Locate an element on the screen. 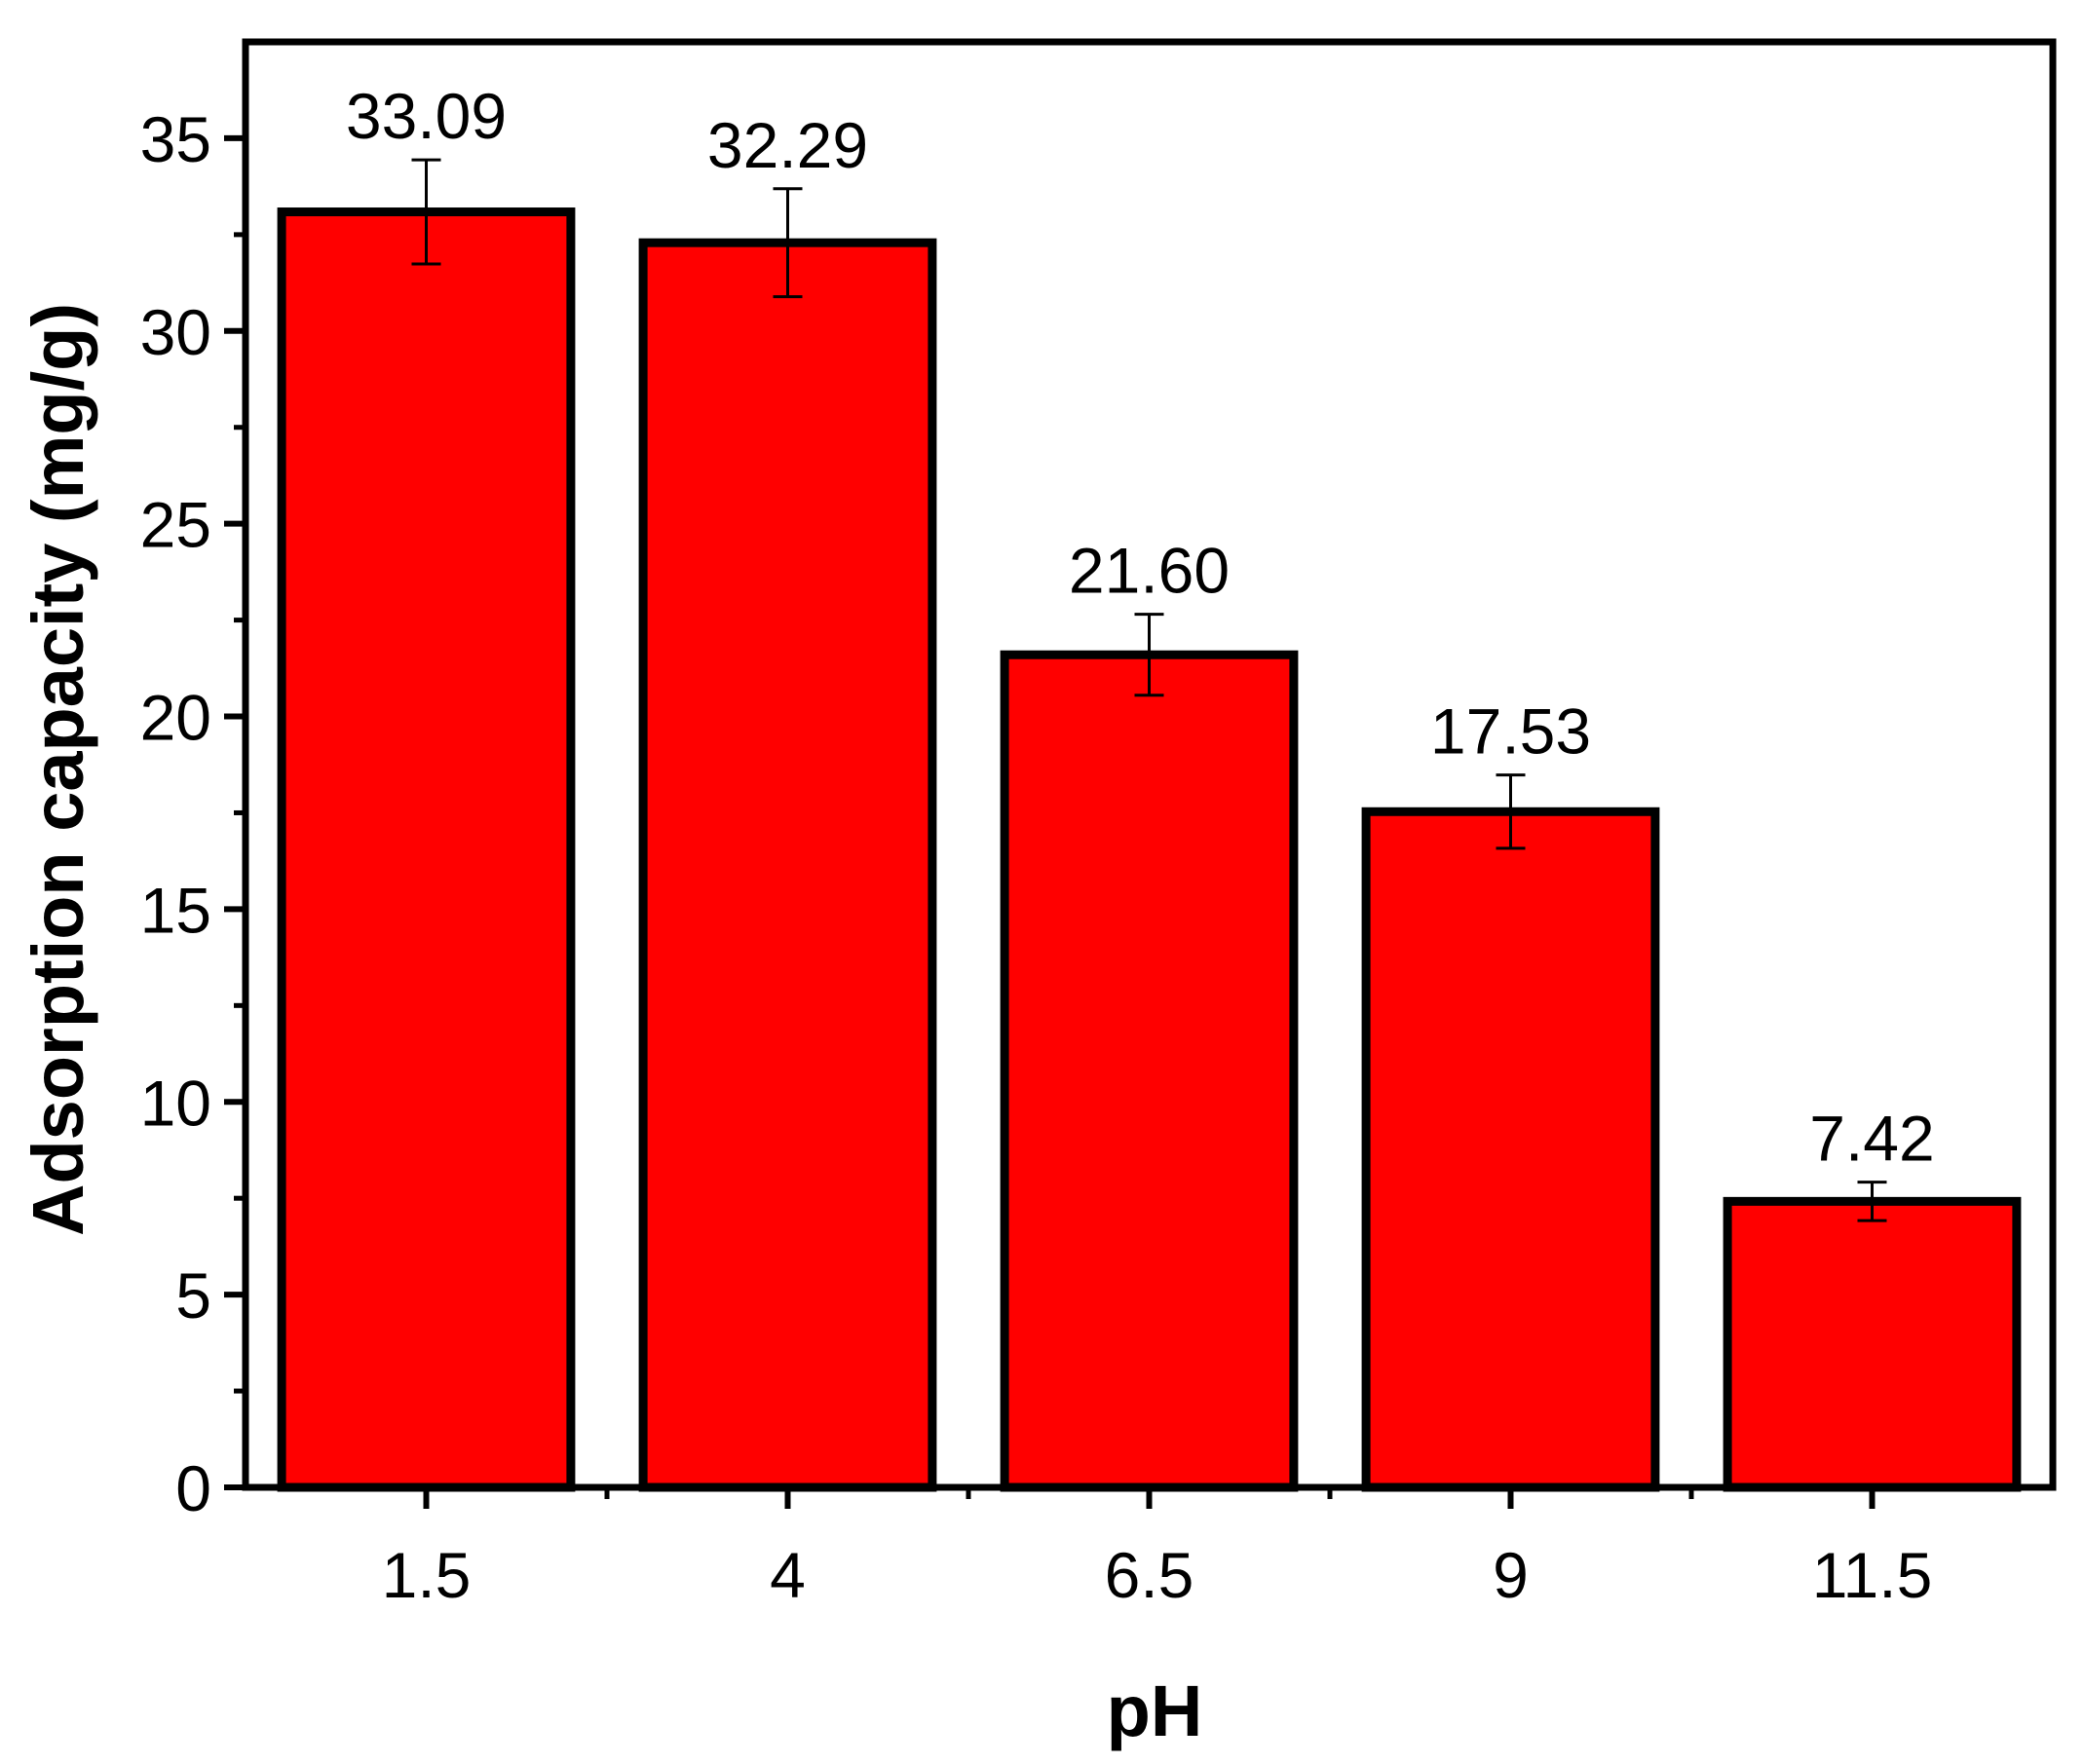 The width and height of the screenshot is (2084, 1764). data-label: 21.60 is located at coordinates (1149, 571).